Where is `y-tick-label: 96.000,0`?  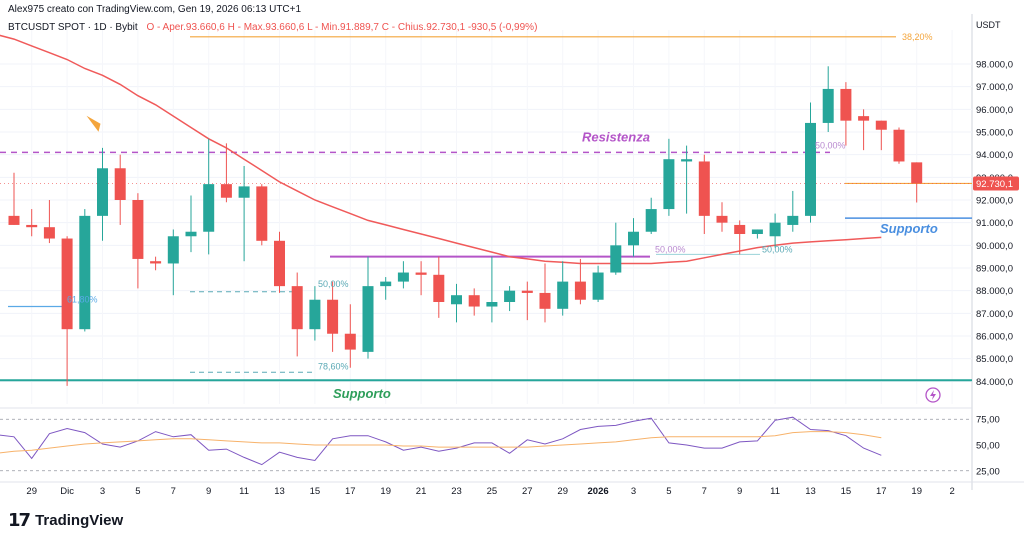 y-tick-label: 96.000,0 is located at coordinates (994, 110).